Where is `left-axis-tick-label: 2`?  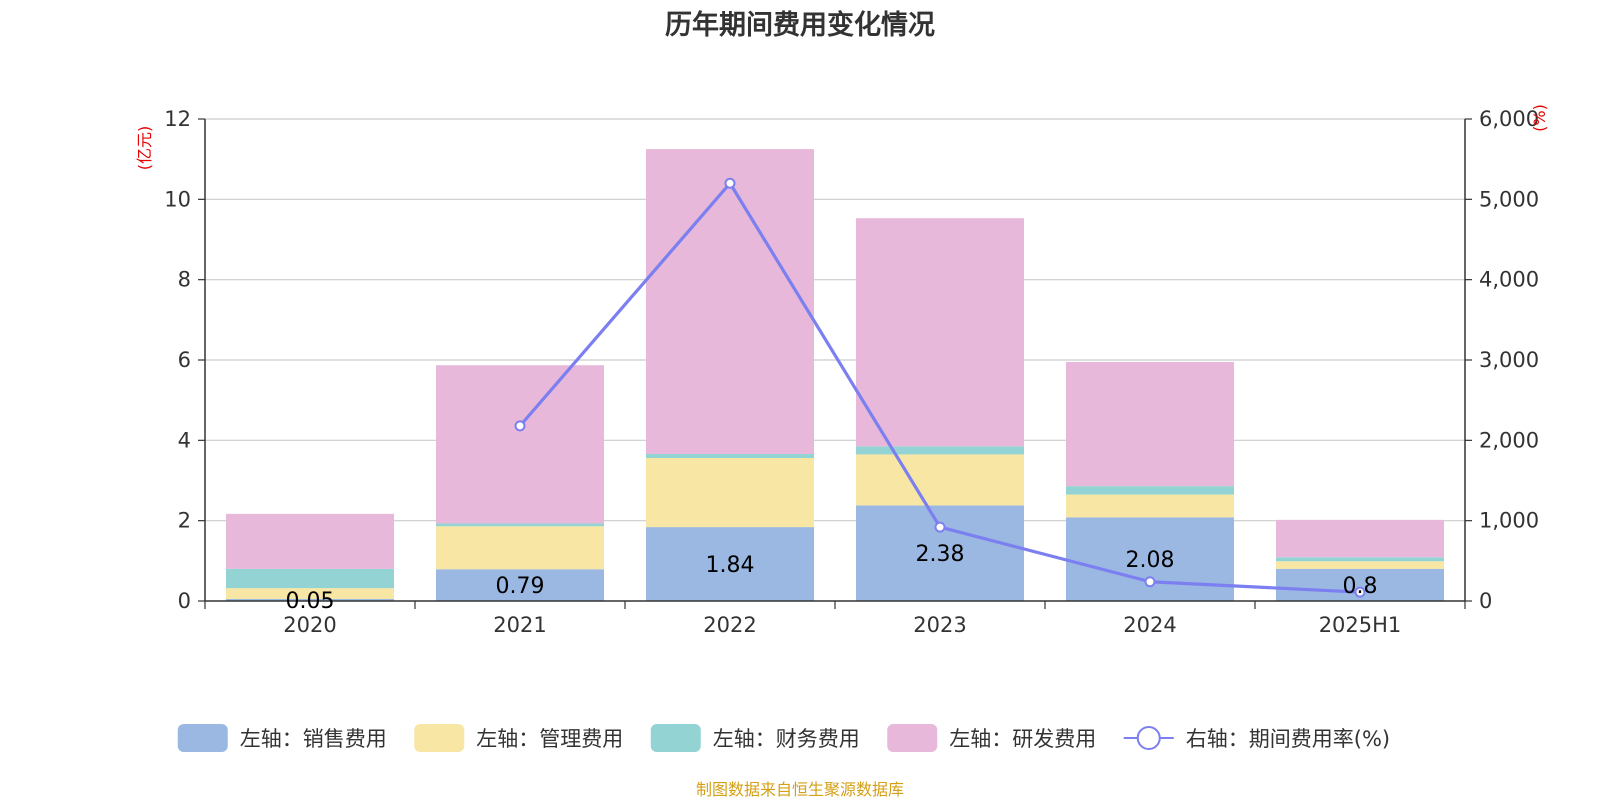
left-axis-tick-label: 2 is located at coordinates (184, 521).